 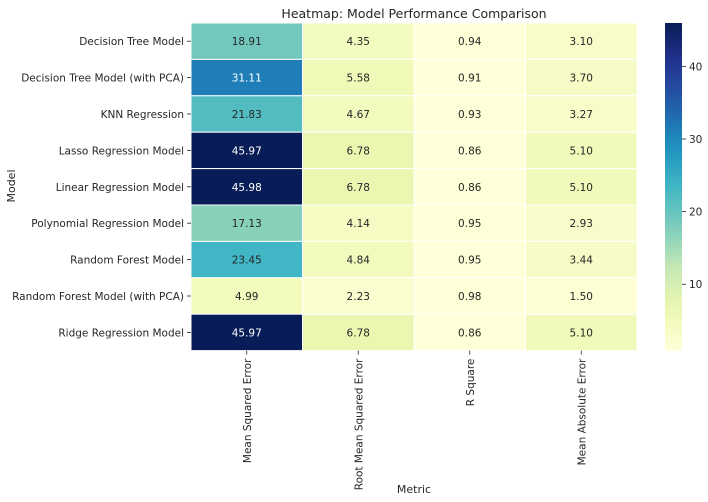 I want to click on chart-title: Heatmap: Model Performance Comparison, so click(x=413, y=13).